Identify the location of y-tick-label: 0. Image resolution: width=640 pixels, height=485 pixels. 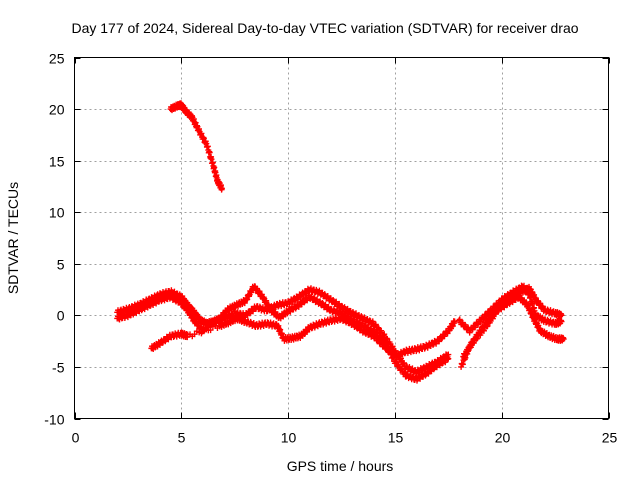
(61, 316).